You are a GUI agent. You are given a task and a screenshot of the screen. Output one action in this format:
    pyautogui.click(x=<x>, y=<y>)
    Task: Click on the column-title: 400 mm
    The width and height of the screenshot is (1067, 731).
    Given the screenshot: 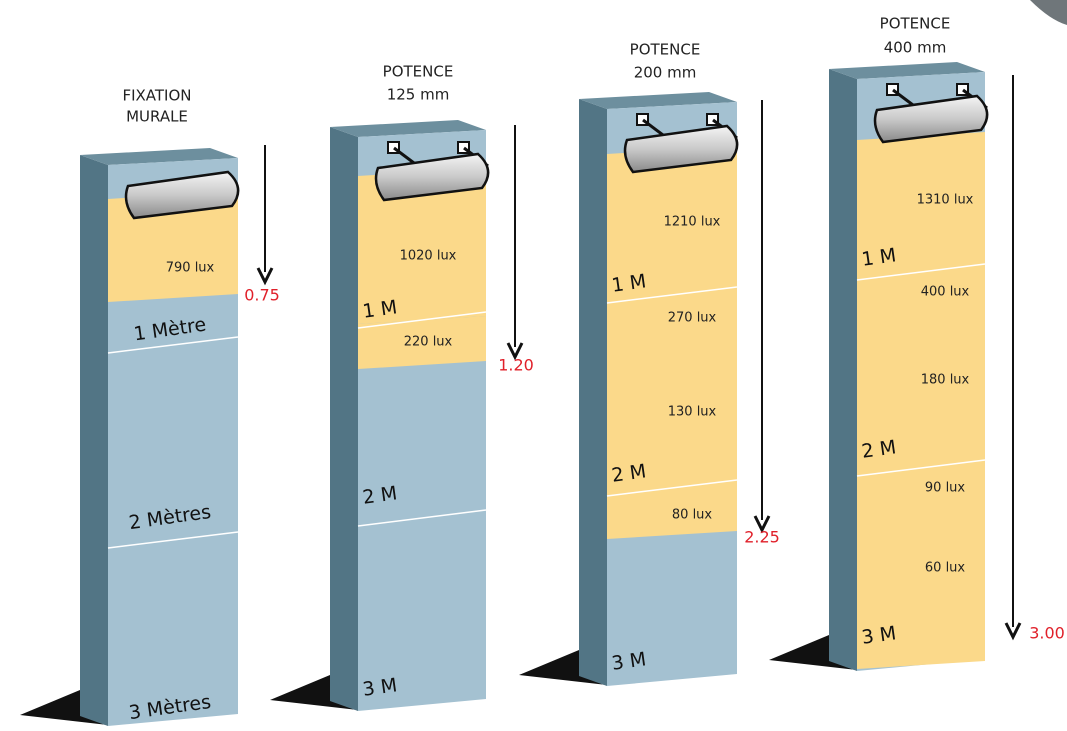 What is the action you would take?
    pyautogui.click(x=915, y=48)
    